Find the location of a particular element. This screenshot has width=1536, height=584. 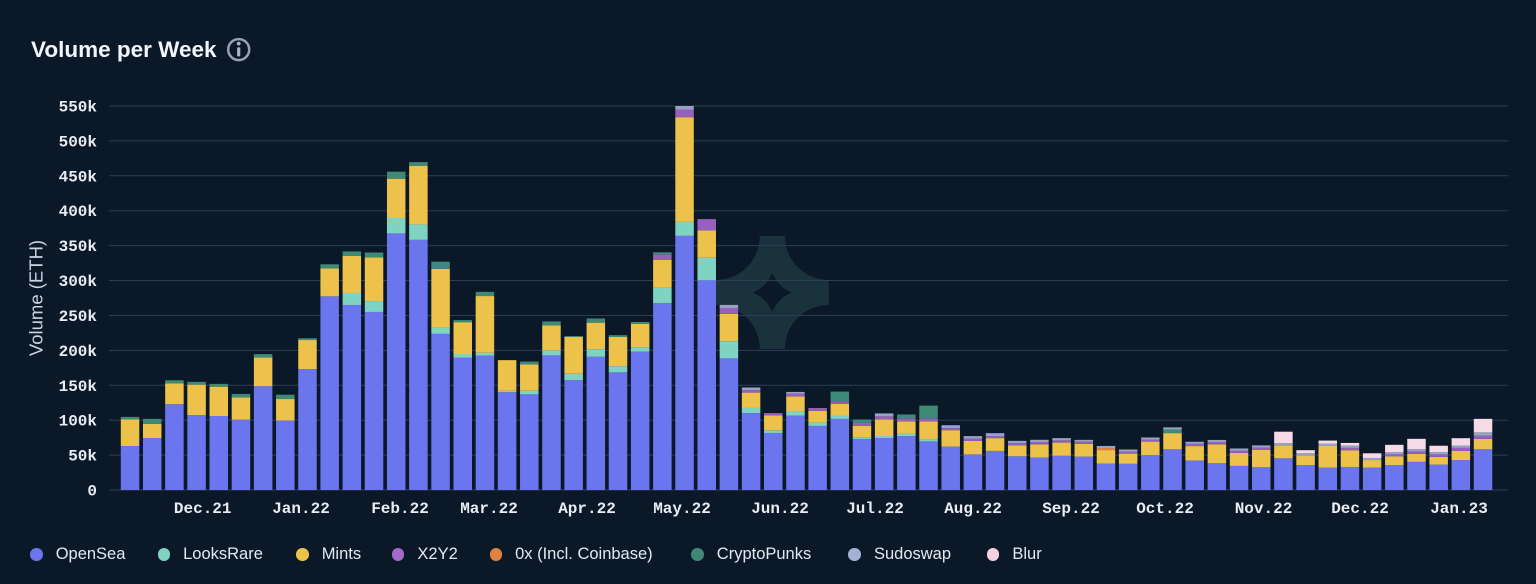

svg-text: Jun.22 is located at coordinates (780, 509).